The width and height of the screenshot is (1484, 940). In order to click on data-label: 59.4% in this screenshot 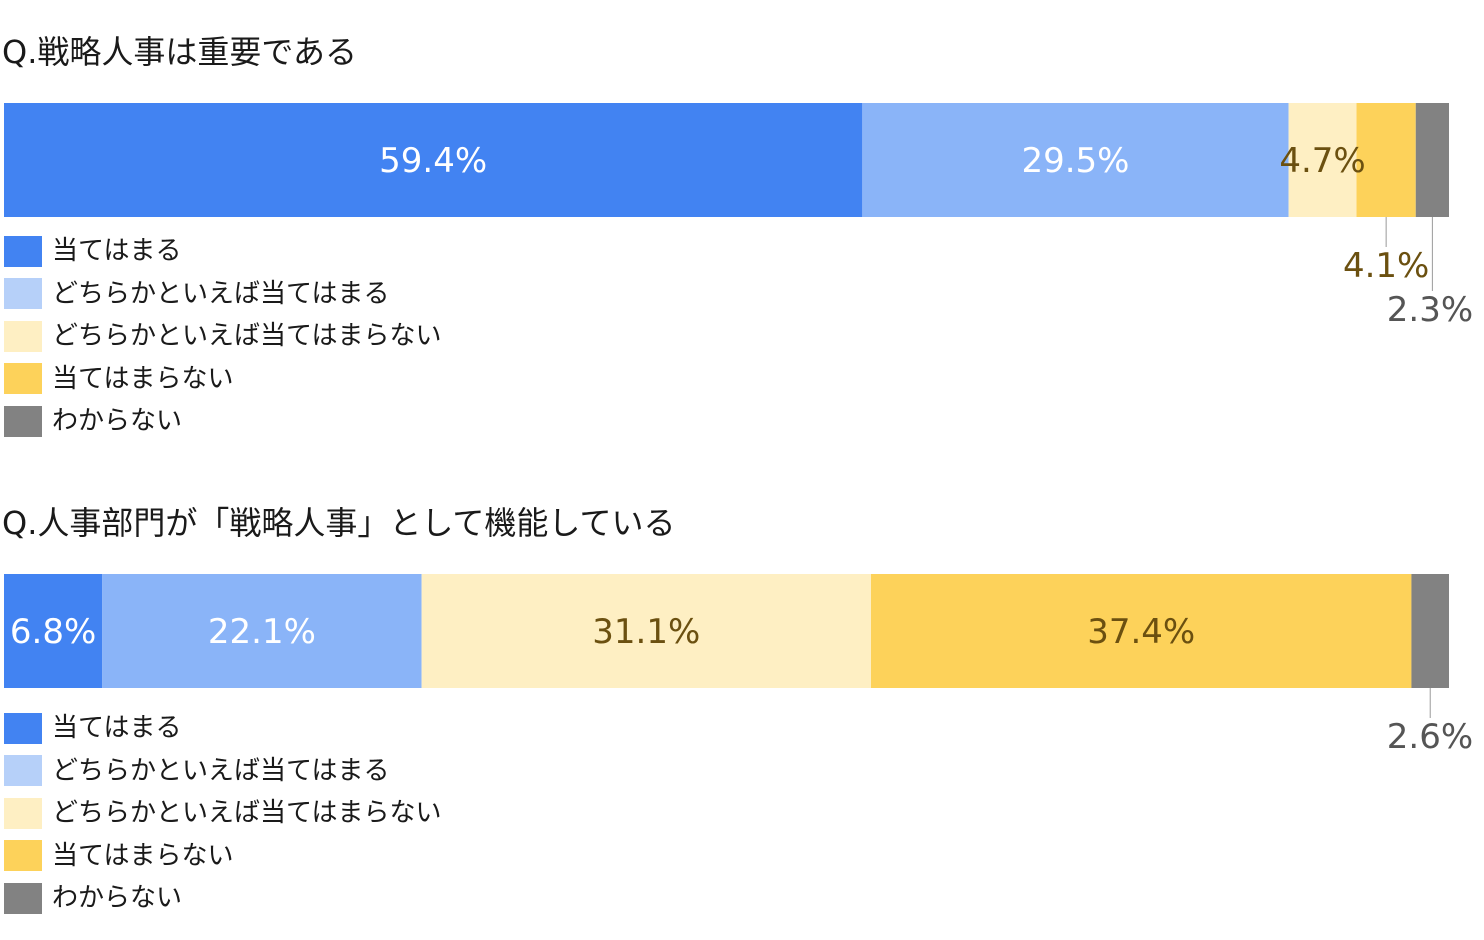, I will do `click(433, 161)`.